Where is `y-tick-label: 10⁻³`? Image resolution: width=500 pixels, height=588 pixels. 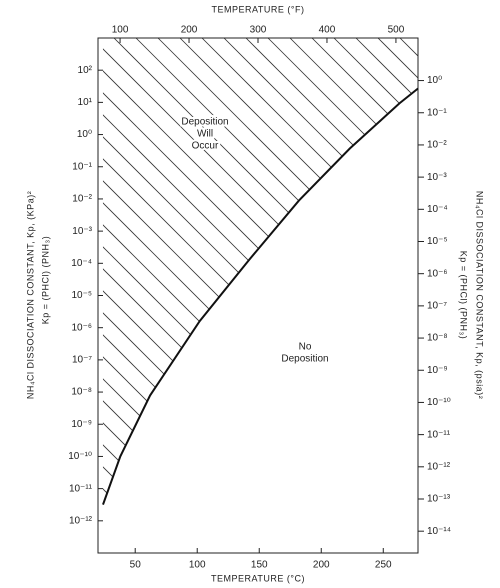
y-tick-label: 10⁻³ is located at coordinates (82, 231).